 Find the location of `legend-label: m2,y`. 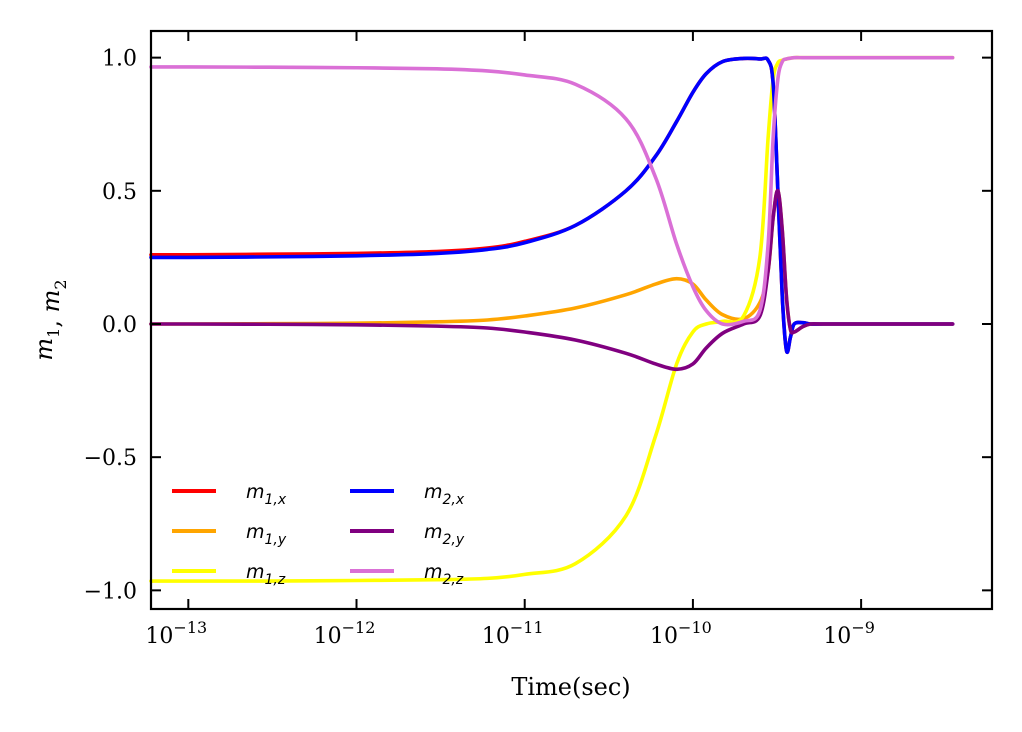

legend-label: m2,y is located at coordinates (444, 534).